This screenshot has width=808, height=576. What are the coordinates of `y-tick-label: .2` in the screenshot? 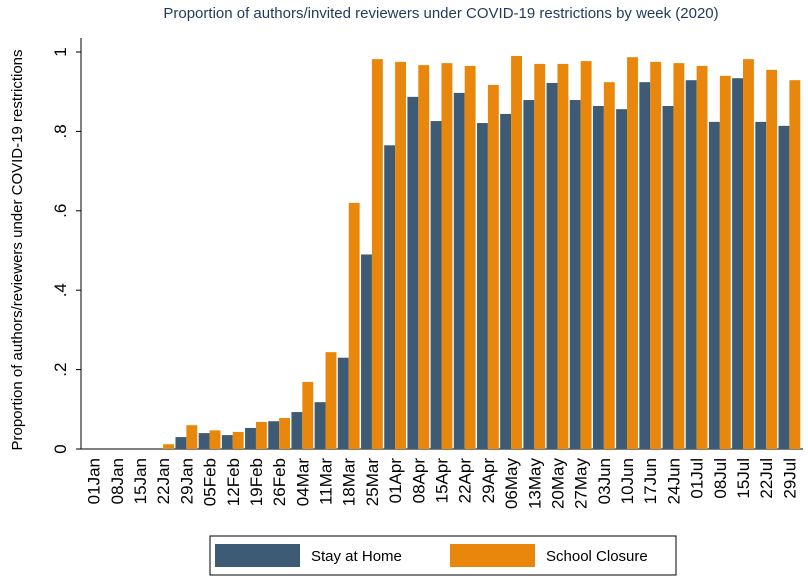 It's located at (60, 370).